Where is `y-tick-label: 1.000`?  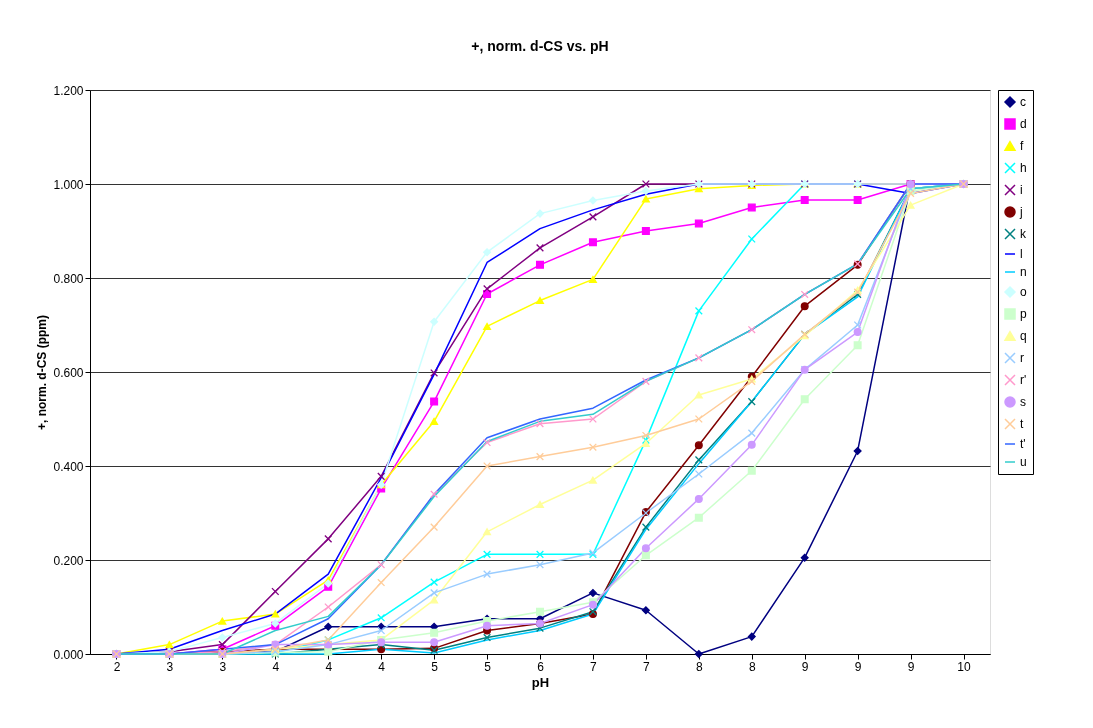
y-tick-label: 1.000 is located at coordinates (68, 184).